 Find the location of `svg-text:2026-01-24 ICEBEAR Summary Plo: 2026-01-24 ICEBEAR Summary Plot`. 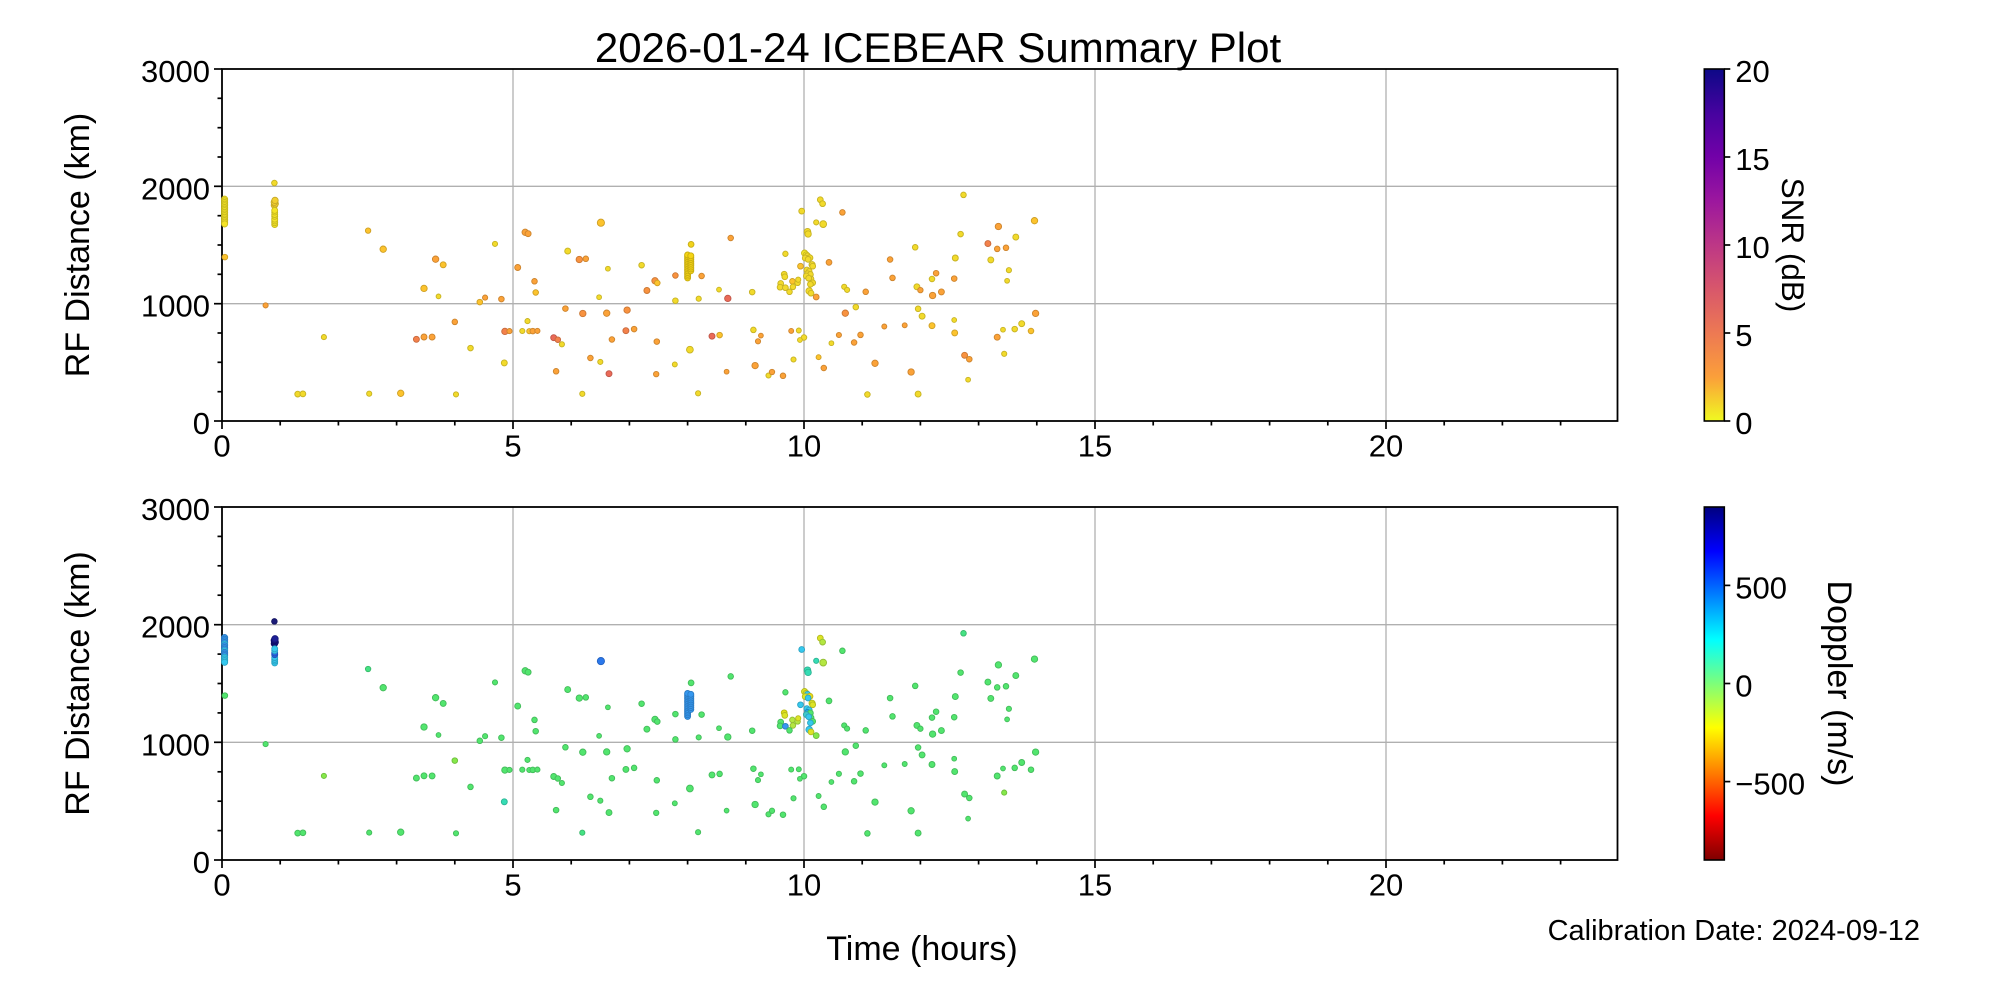

svg-text:2026-01-24 ICEBEAR Summary Plo: 2026-01-24 ICEBEAR Summary Plot is located at coordinates (938, 47).